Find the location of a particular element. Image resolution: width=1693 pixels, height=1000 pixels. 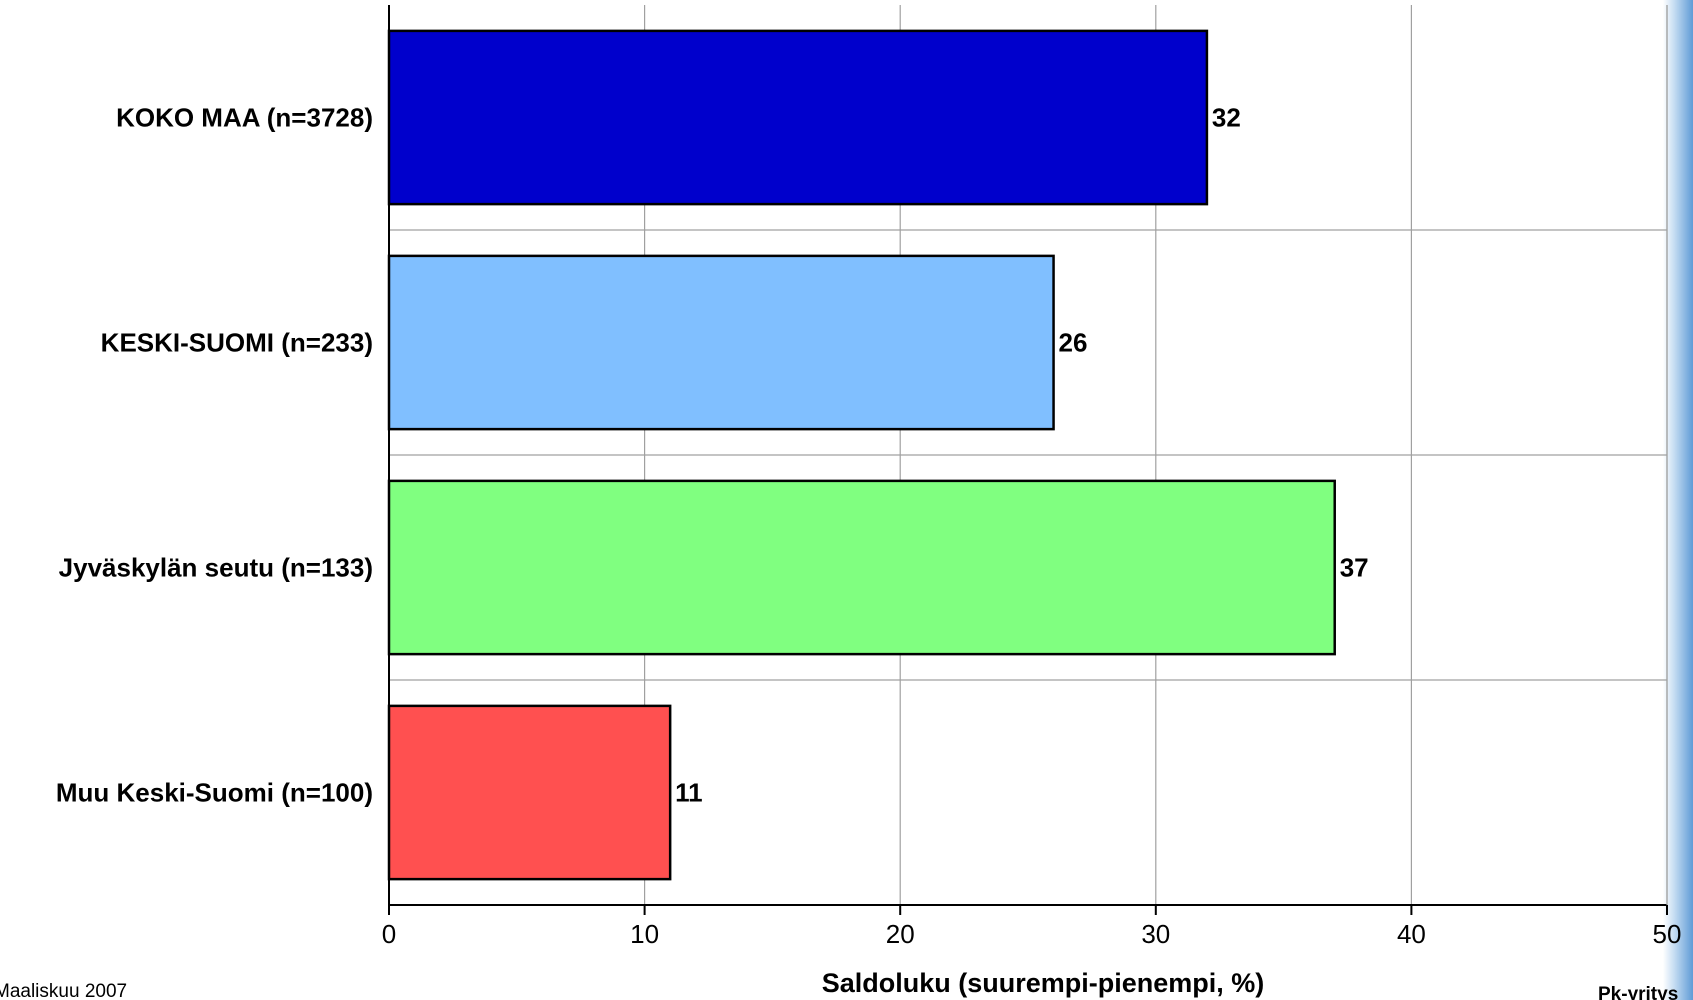

category-label: KOKO MAA (n=3728) is located at coordinates (244, 118).